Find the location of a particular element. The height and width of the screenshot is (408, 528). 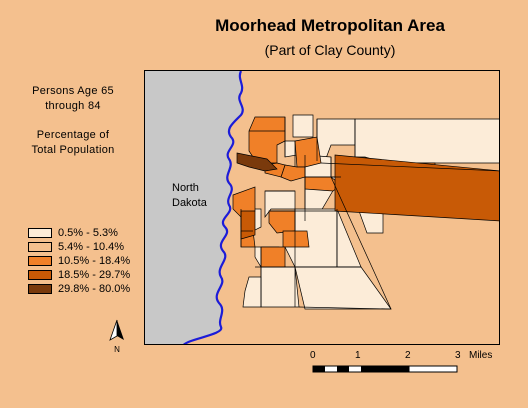

scale-labels: 0 1 2 3 Miles is located at coordinates (405, 357).